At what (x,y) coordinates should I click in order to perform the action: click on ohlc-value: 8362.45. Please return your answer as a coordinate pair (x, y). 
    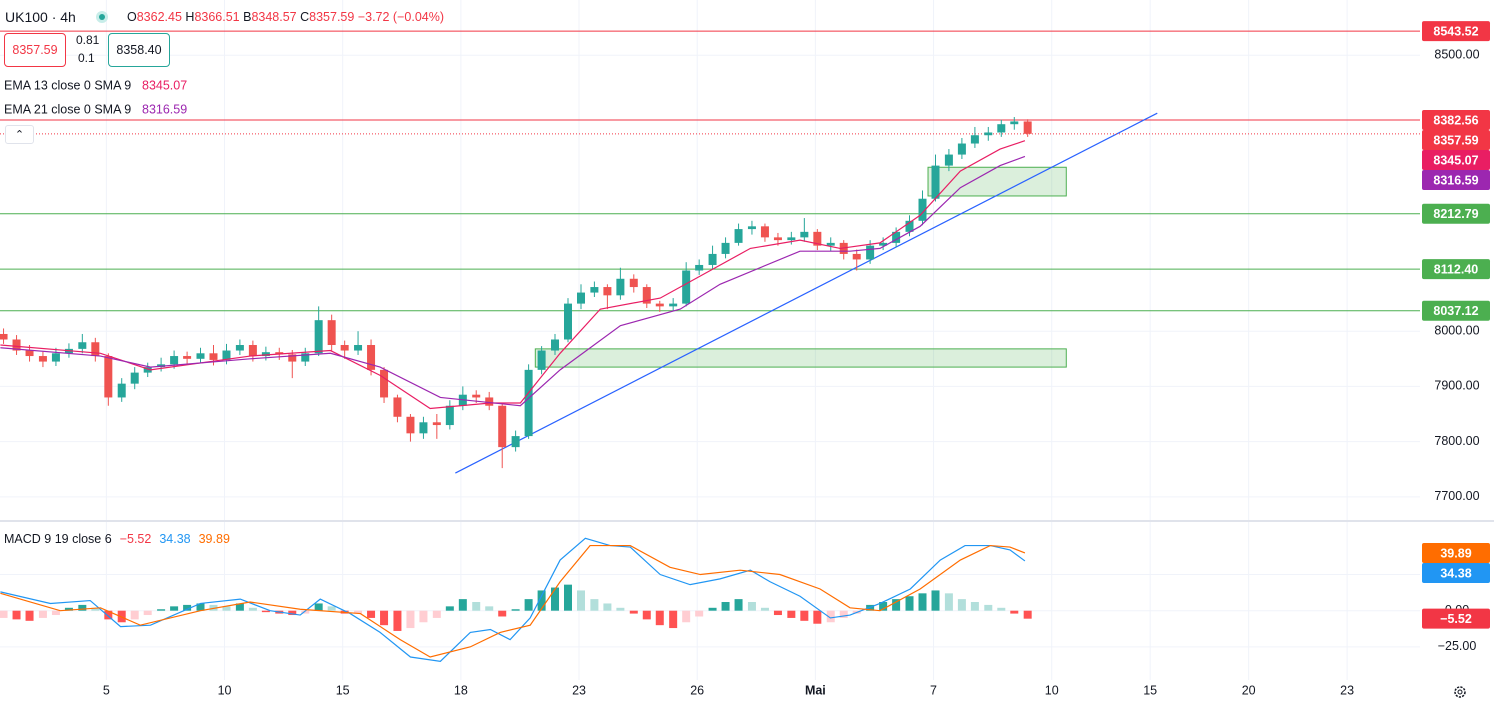
    Looking at the image, I should click on (159, 17).